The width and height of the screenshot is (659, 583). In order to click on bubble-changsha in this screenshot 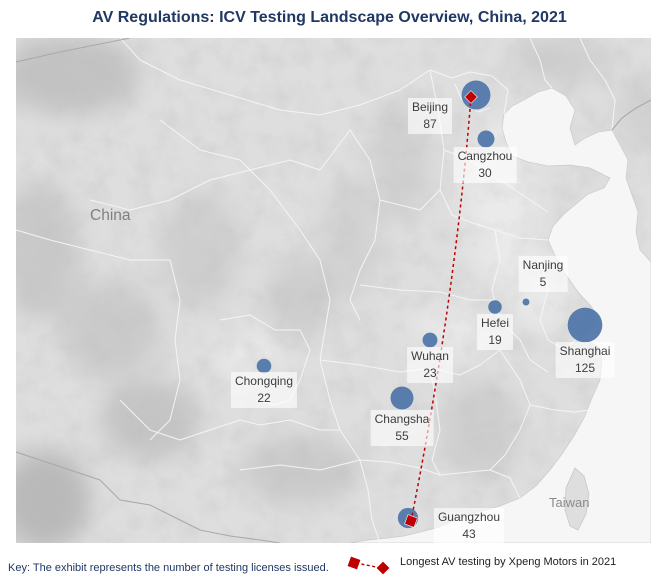, I will do `click(402, 398)`.